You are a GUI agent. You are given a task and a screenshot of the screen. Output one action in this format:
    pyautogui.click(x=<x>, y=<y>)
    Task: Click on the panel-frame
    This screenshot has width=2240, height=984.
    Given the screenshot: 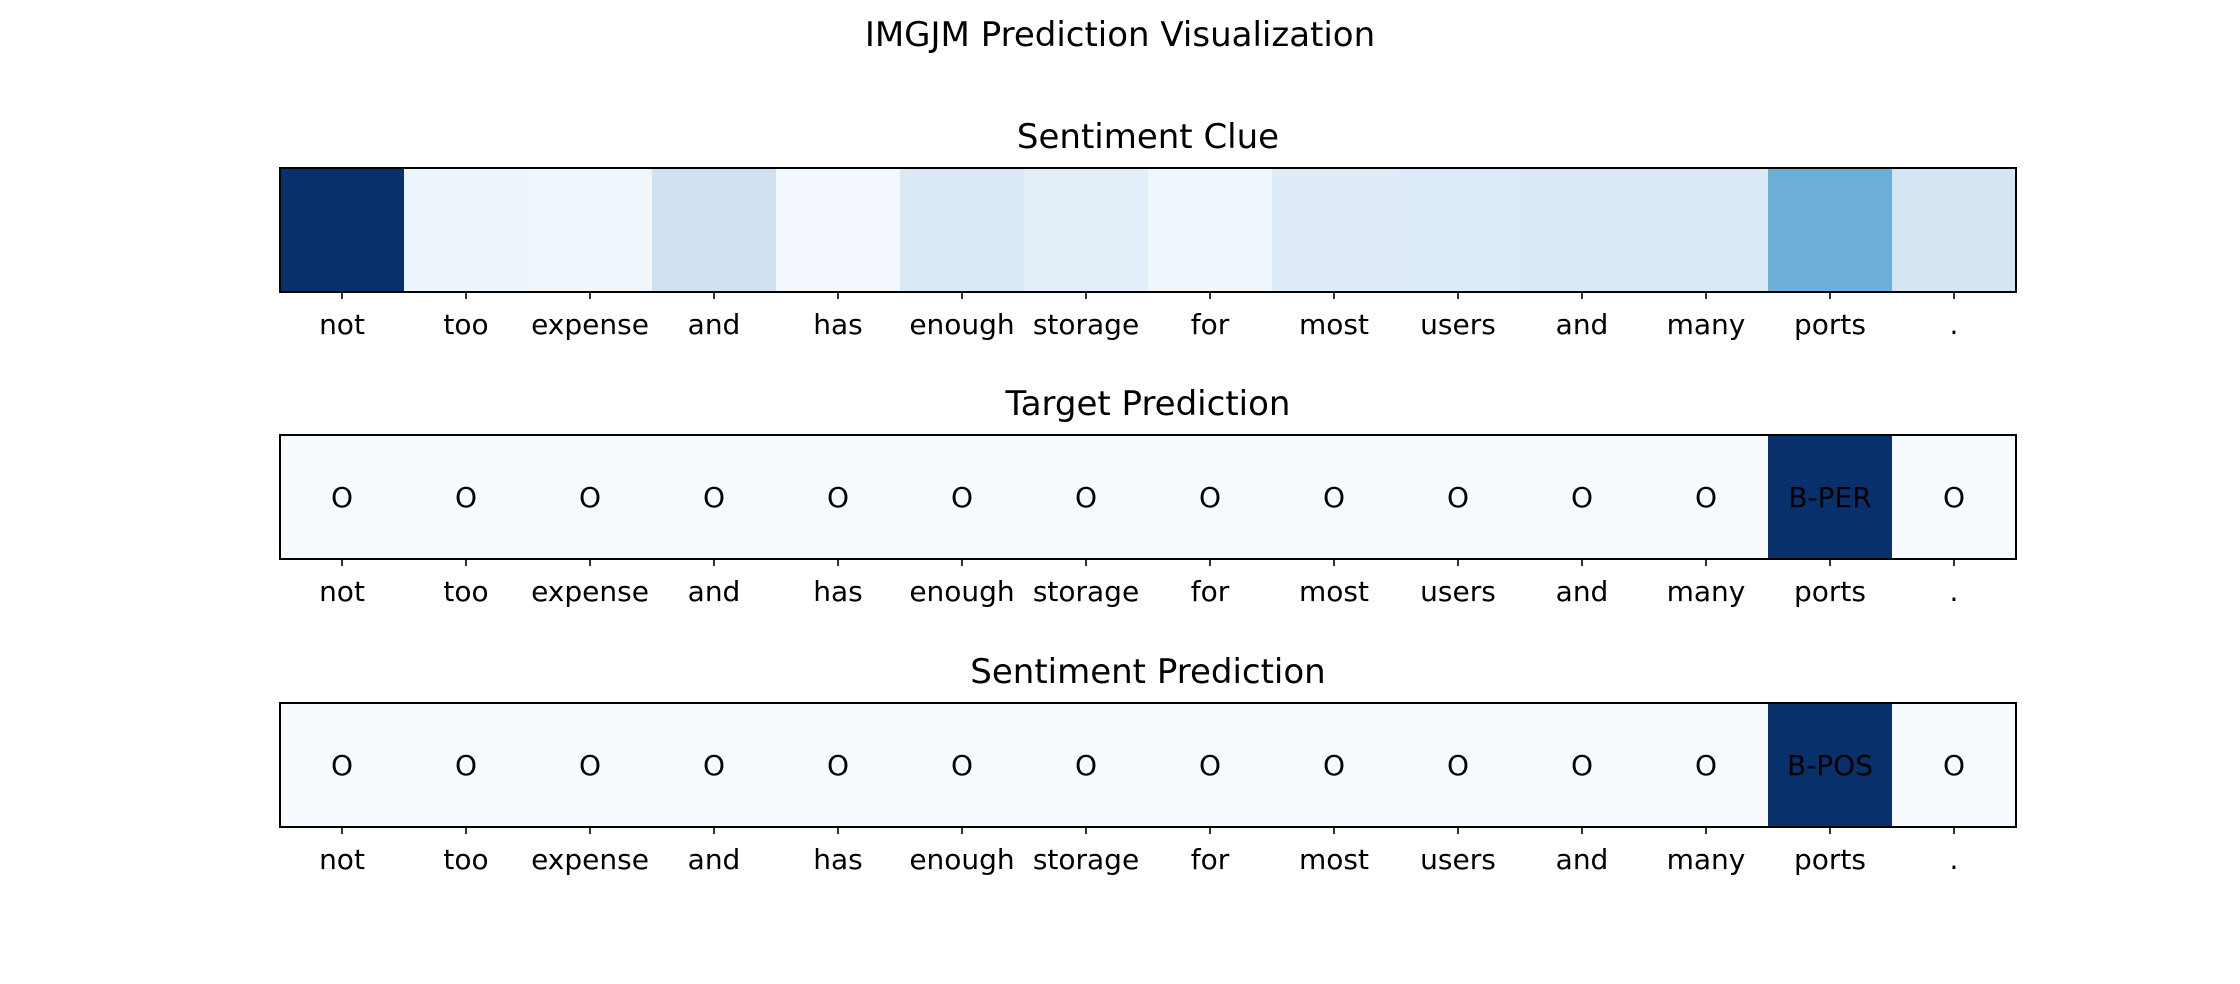 What is the action you would take?
    pyautogui.click(x=1148, y=230)
    